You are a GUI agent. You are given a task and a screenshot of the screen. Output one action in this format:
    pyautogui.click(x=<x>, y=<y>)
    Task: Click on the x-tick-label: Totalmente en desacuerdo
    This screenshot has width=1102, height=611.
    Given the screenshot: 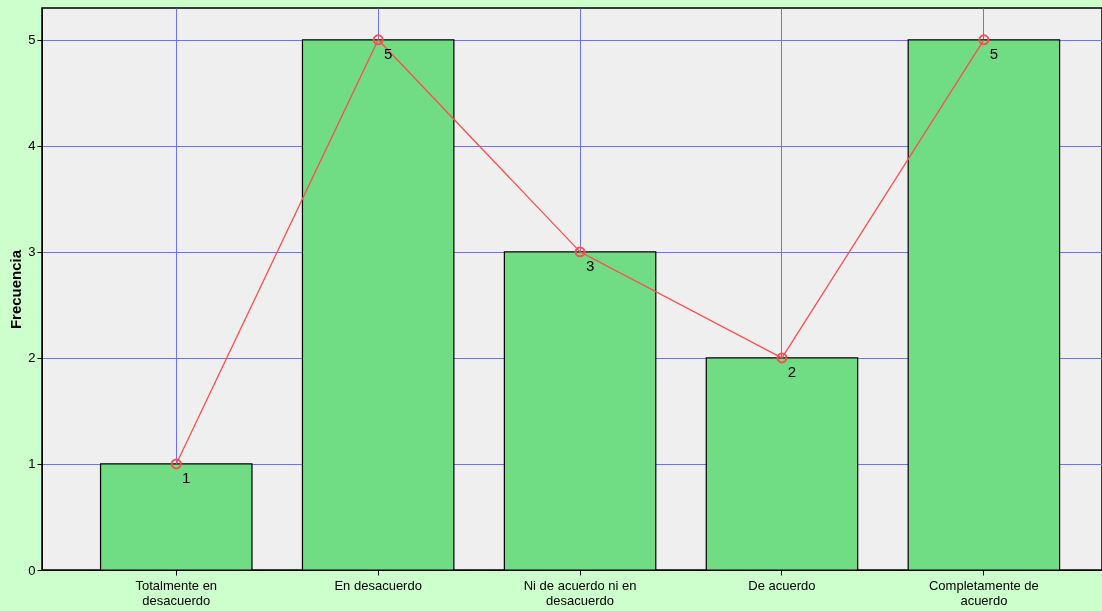 What is the action you would take?
    pyautogui.click(x=176, y=592)
    